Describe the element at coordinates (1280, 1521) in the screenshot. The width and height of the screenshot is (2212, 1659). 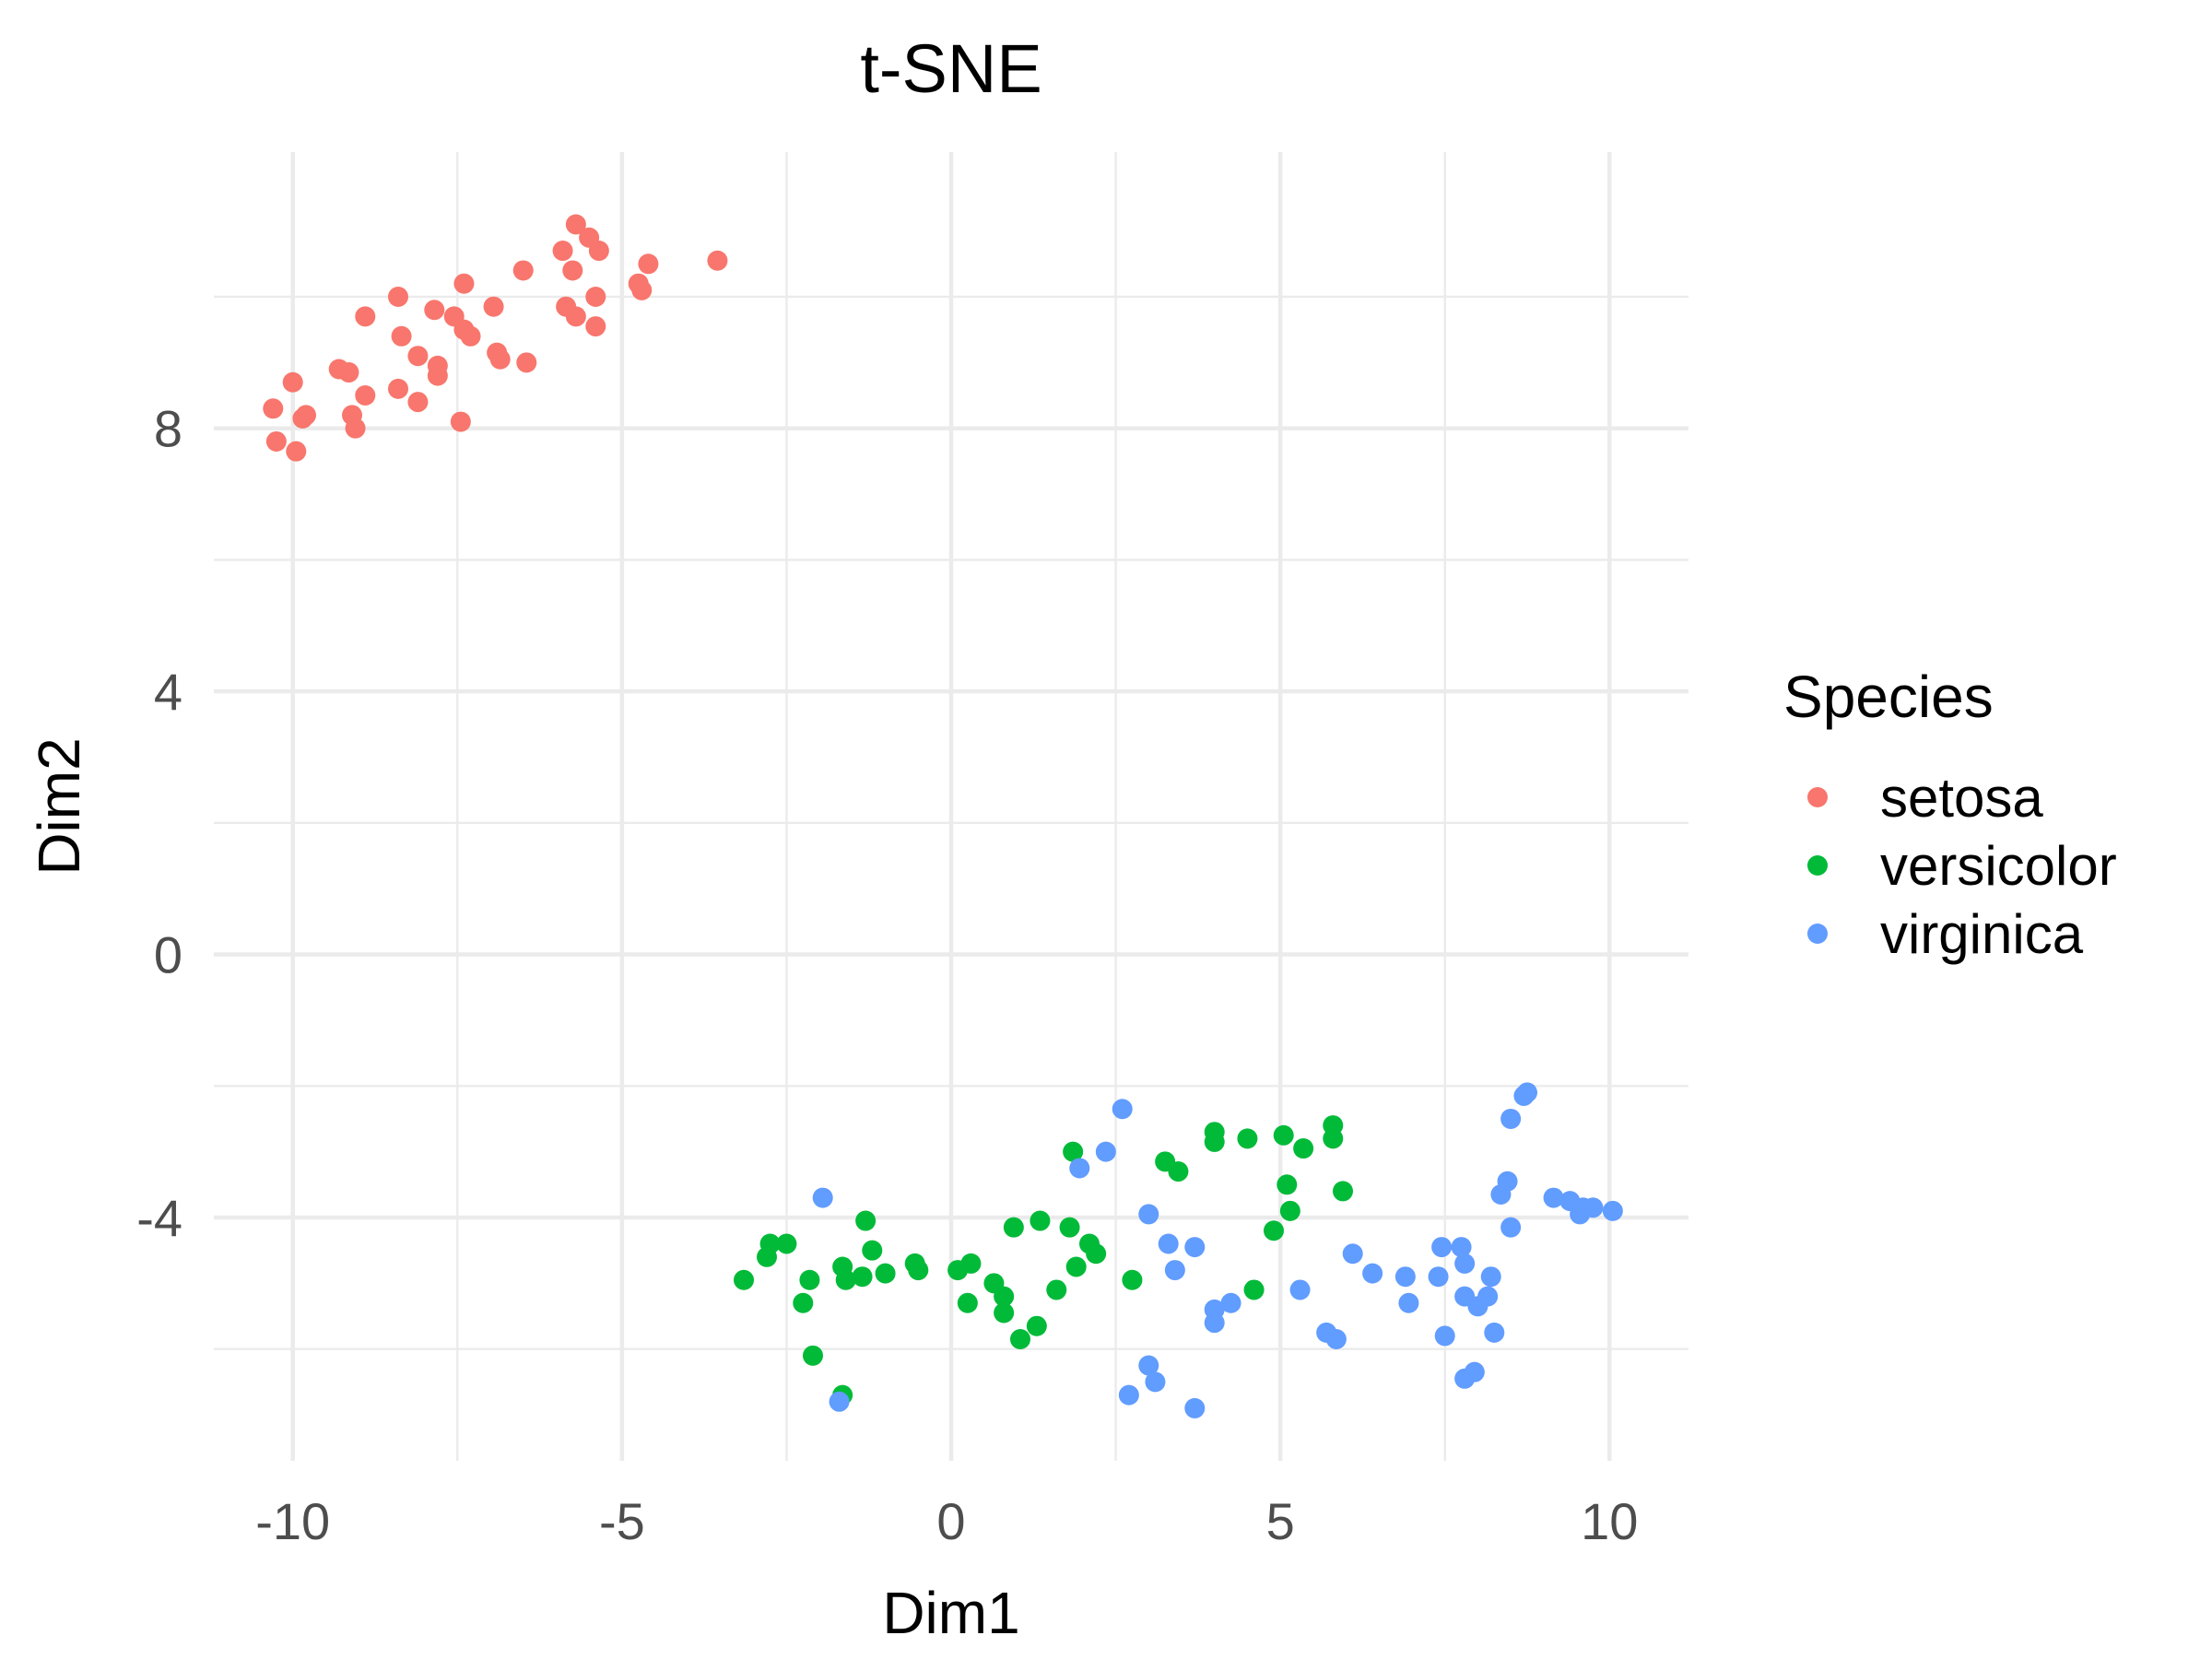
I see `x-tick-label: 5` at that location.